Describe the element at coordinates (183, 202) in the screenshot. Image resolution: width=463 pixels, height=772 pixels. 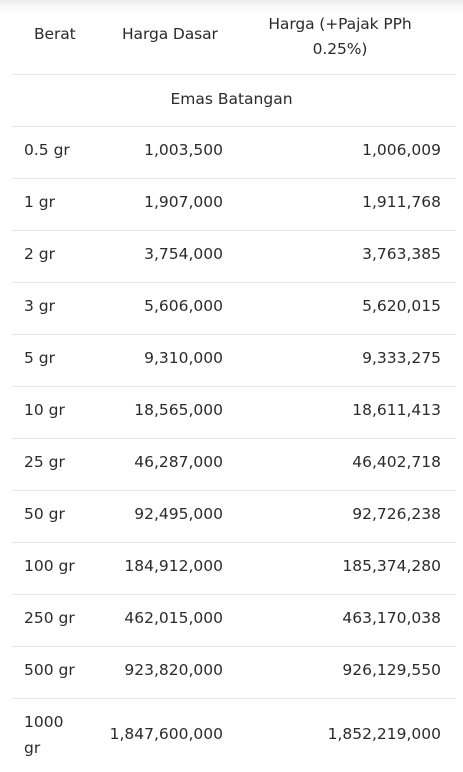
I see `cell-base-price: 1,907,000` at that location.